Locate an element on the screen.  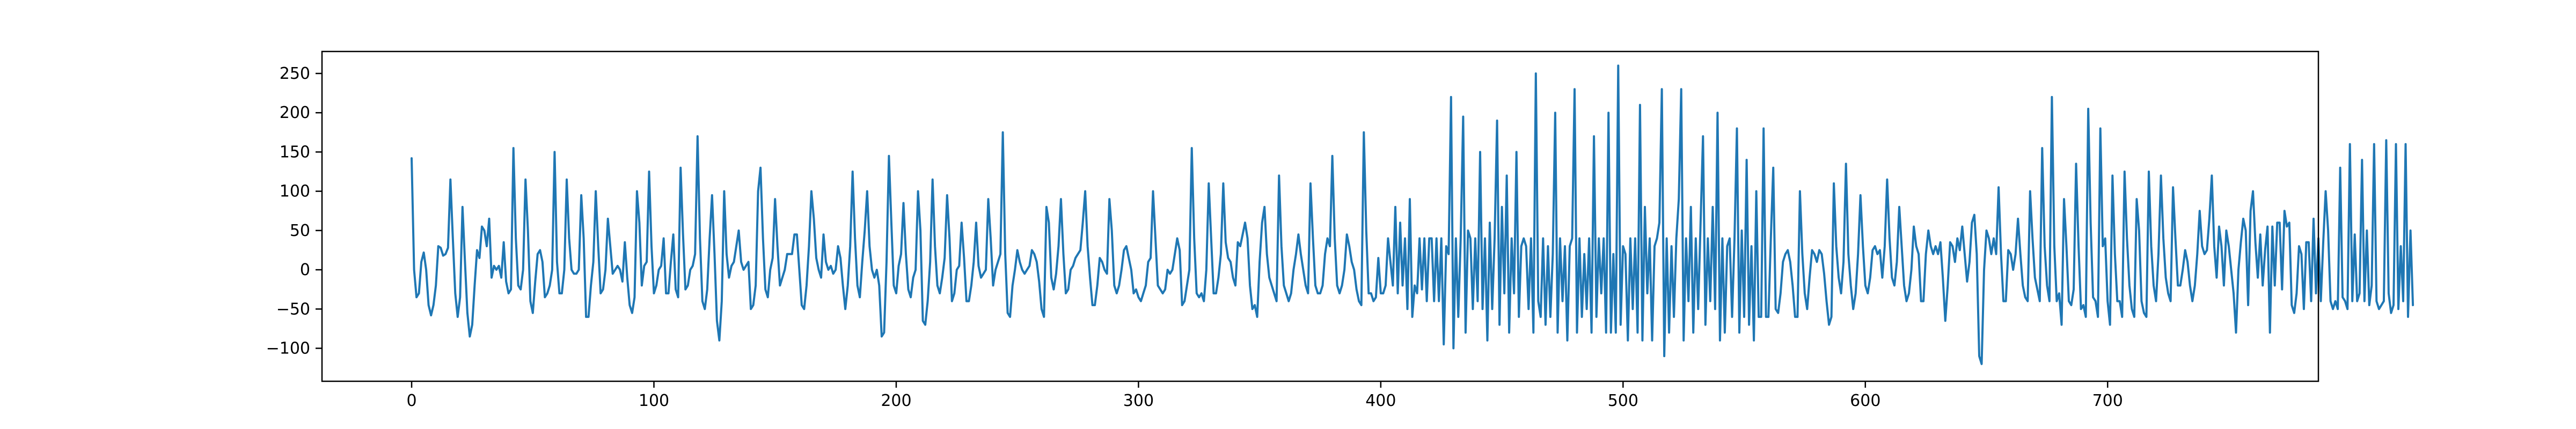
x-tick-label: 600 is located at coordinates (1865, 400).